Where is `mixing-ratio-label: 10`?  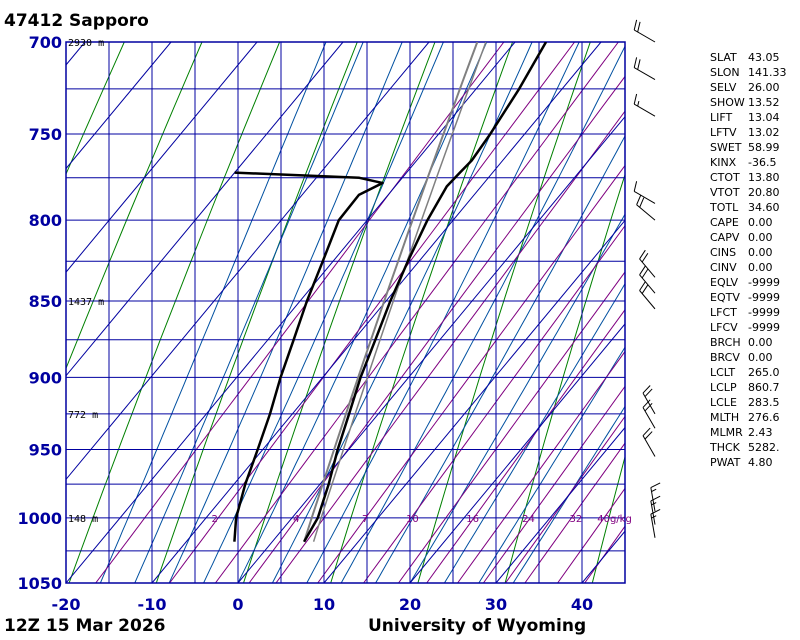
mixing-ratio-label: 10 is located at coordinates (412, 519).